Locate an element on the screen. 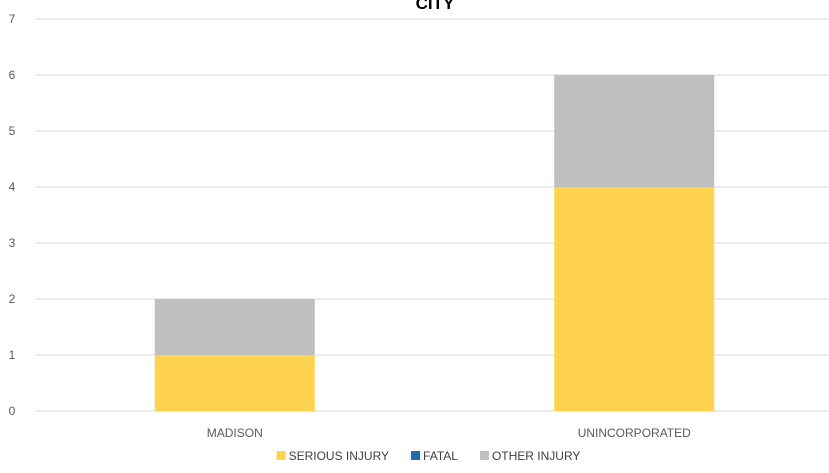 The width and height of the screenshot is (829, 473). chart-title: CITY is located at coordinates (435, 6).